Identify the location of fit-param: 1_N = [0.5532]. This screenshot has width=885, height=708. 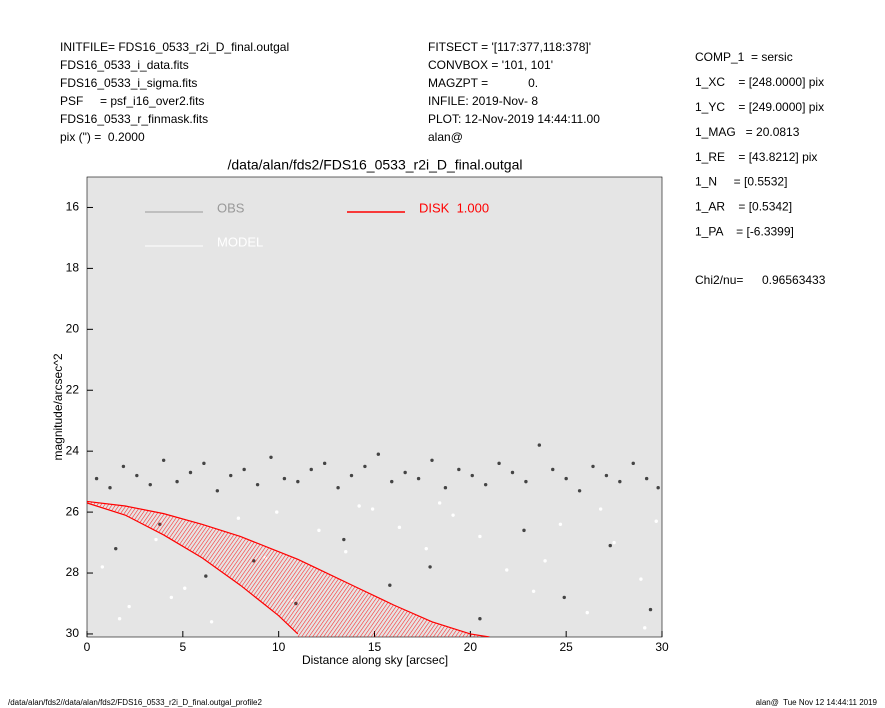
(741, 182).